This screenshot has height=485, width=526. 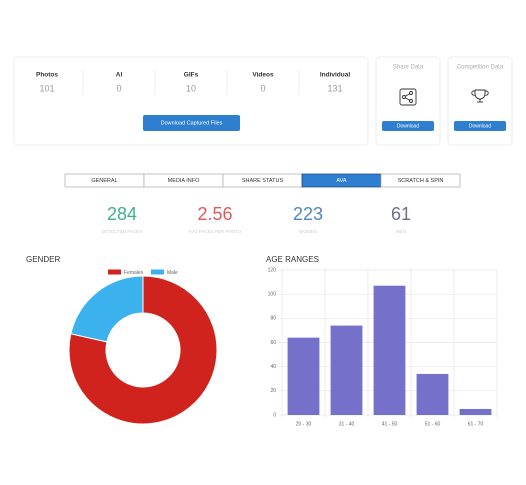 What do you see at coordinates (408, 97) in the screenshot?
I see `share-icon` at bounding box center [408, 97].